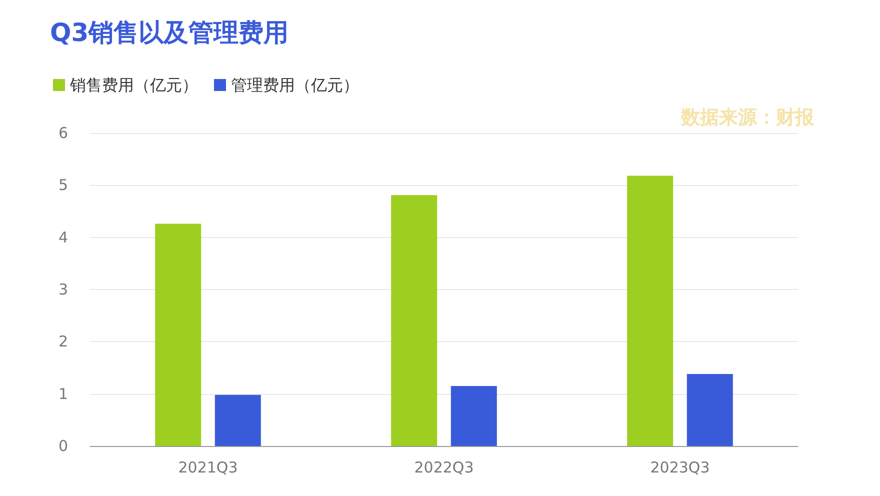 The width and height of the screenshot is (880, 496). Describe the element at coordinates (444, 467) in the screenshot. I see `x-tick-label: 2022Q3` at that location.